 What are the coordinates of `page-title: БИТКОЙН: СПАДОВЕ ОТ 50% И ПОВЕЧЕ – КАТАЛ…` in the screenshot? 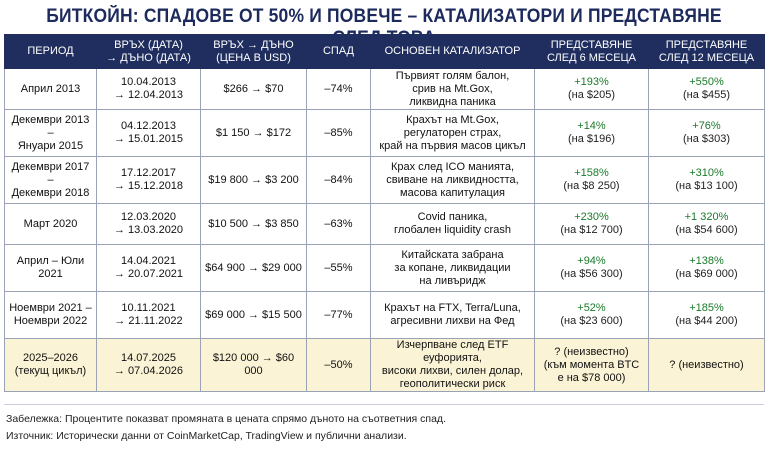 It's located at (384, 27).